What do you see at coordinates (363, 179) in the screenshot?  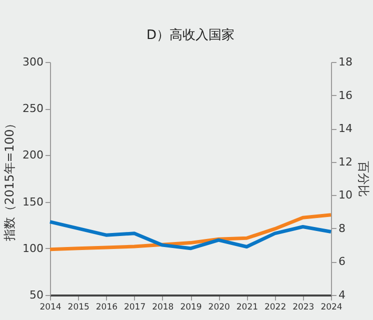 I see `y2-axis-title: 百分比` at bounding box center [363, 179].